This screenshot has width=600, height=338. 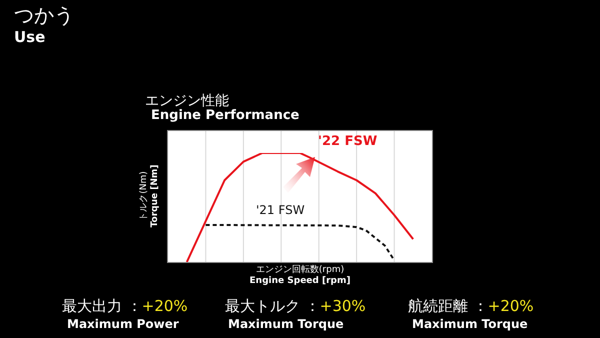 What do you see at coordinates (150, 196) in the screenshot?
I see `y-axis-title: トルク(Nm) Torque [Nm]` at bounding box center [150, 196].